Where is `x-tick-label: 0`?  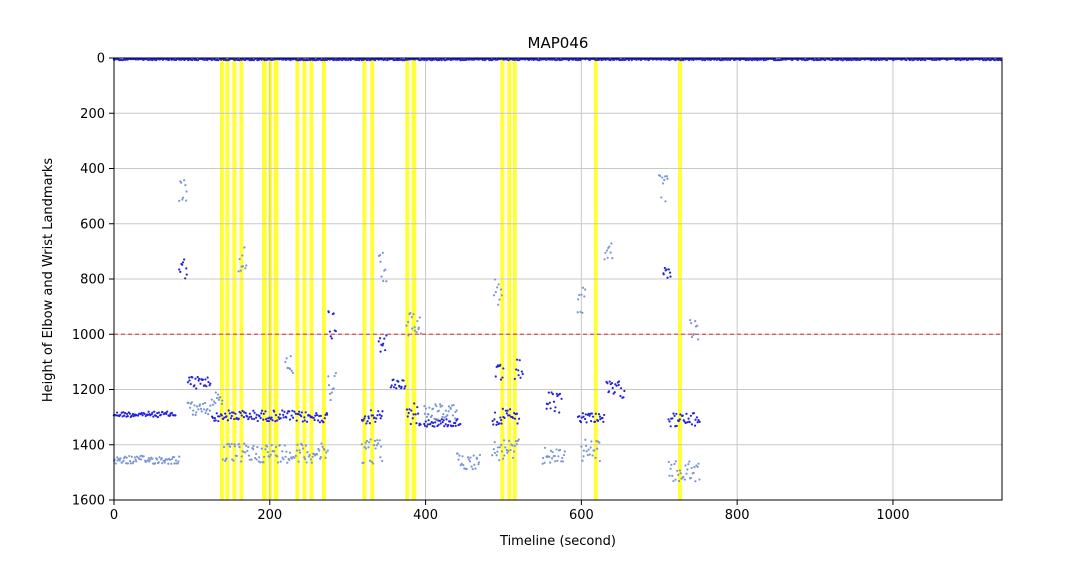
x-tick-label: 0 is located at coordinates (114, 515).